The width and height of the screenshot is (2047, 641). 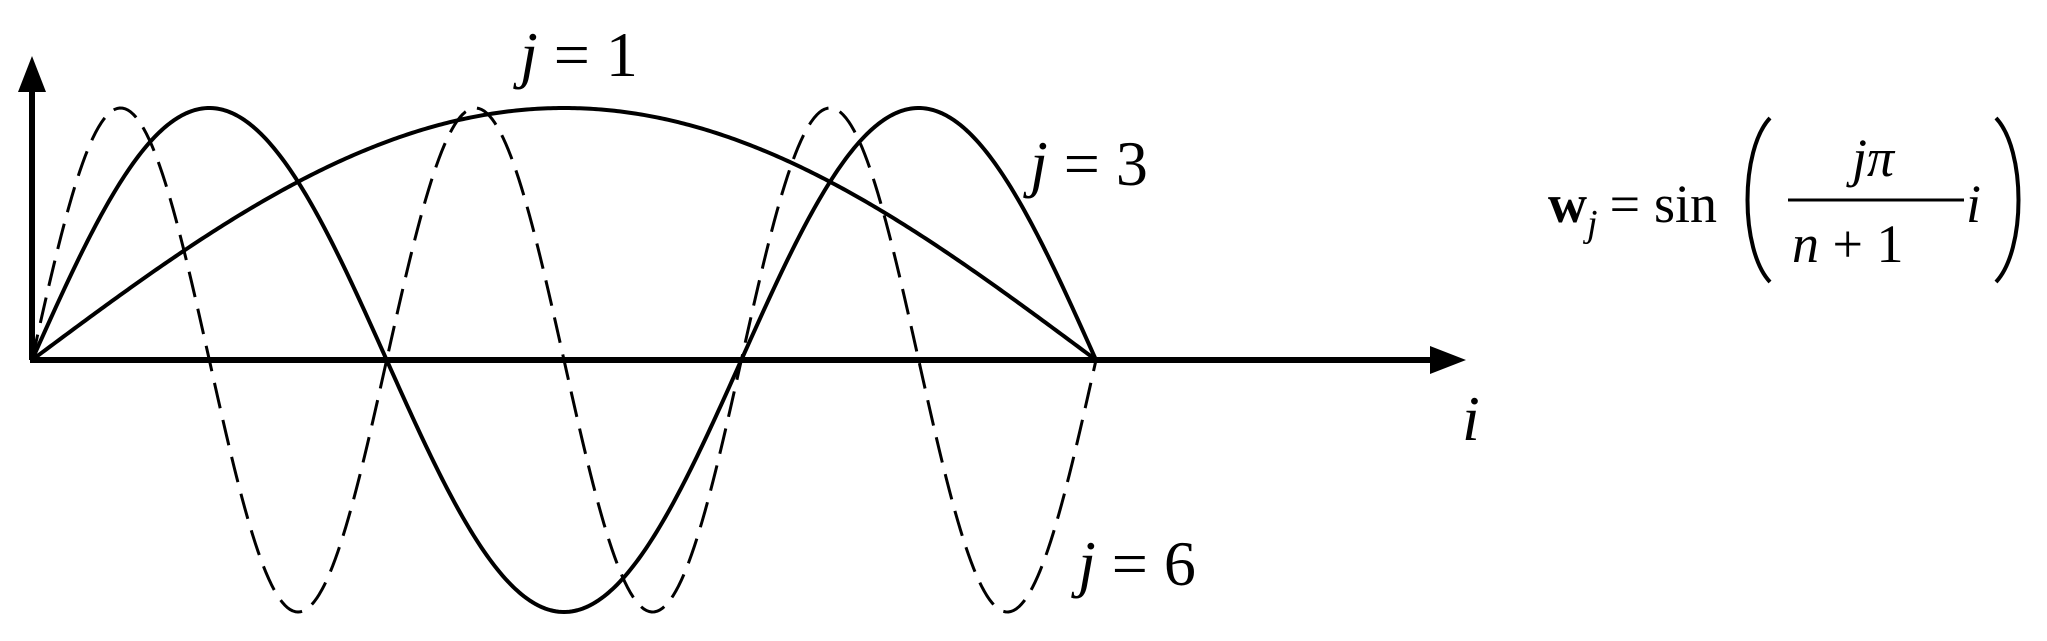 I want to click on formula-arg: i, so click(x=1973, y=204).